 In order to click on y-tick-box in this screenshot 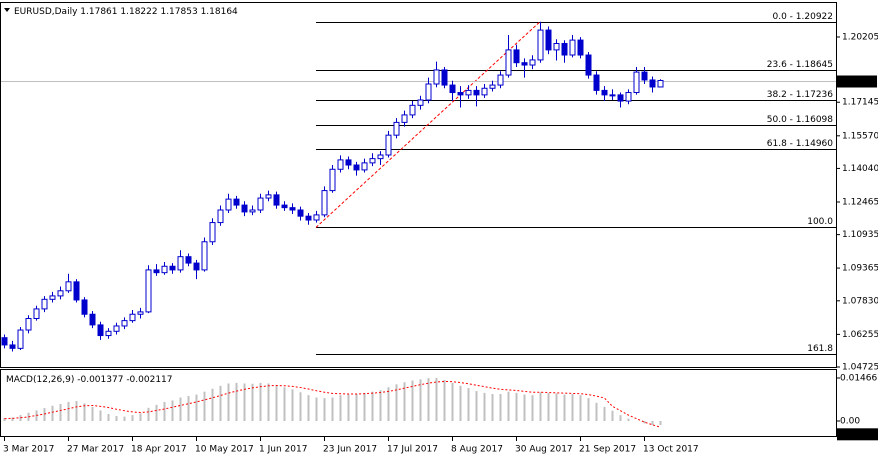, I will do `click(857, 434)`.